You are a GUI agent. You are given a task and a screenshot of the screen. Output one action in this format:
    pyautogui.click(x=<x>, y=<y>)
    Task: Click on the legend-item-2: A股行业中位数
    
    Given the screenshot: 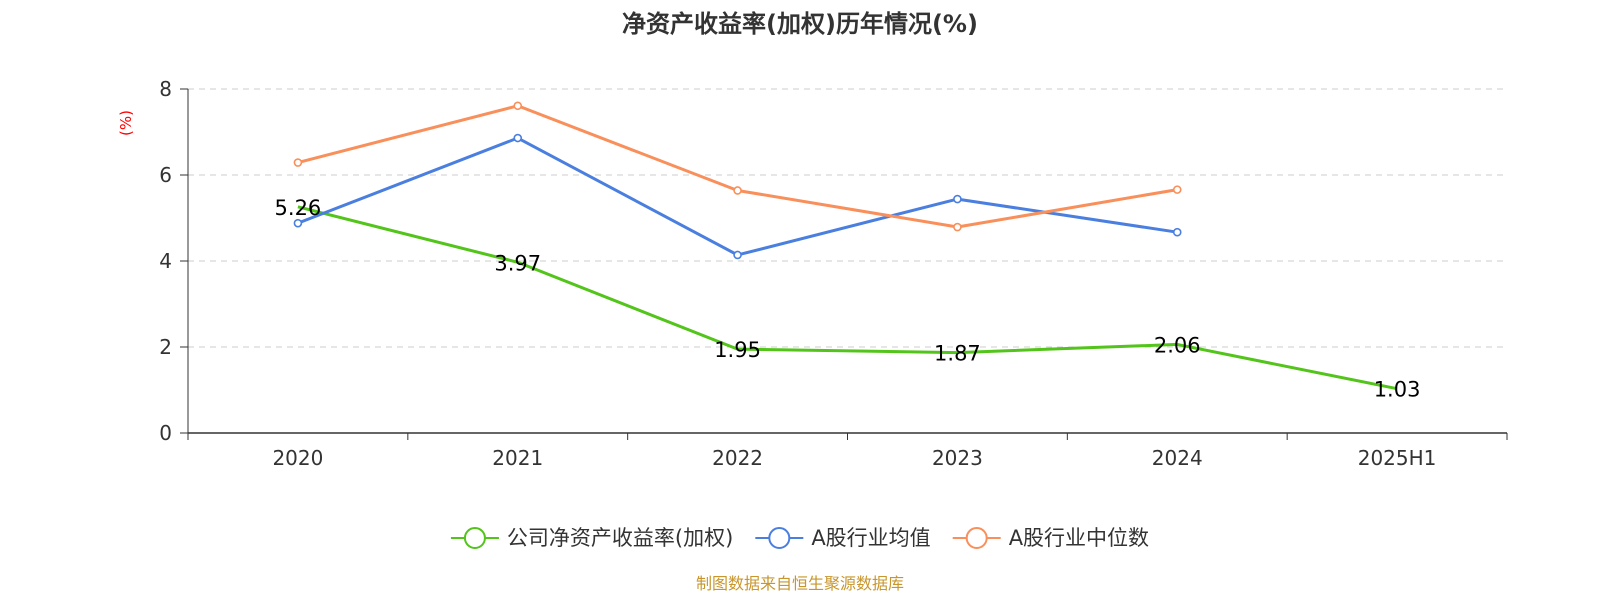 What is the action you would take?
    pyautogui.click(x=1050, y=538)
    